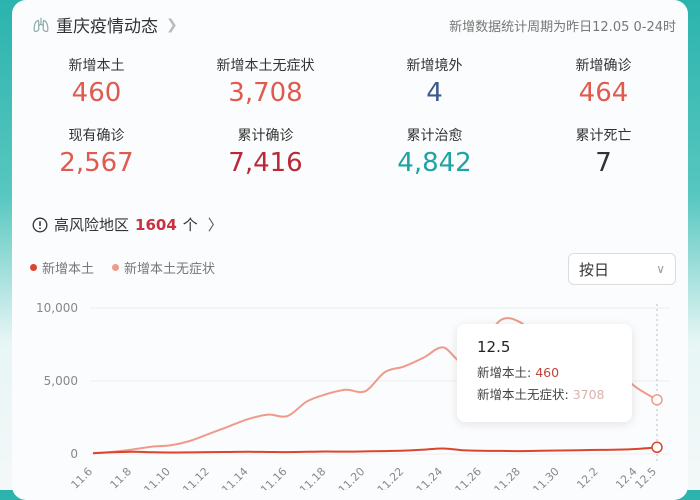 Image resolution: width=700 pixels, height=500 pixels. Describe the element at coordinates (434, 66) in the screenshot. I see `stat-label: 新增境外` at that location.